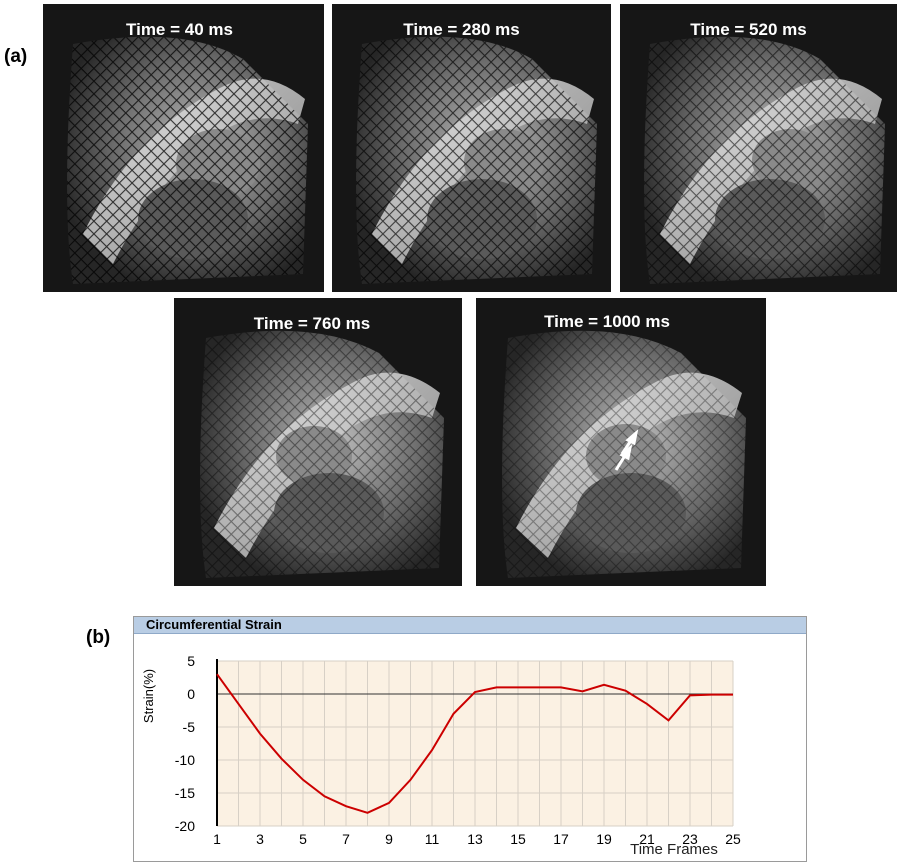 The height and width of the screenshot is (866, 904). I want to click on mri-frame-3: Time = 520 ms, so click(758, 148).